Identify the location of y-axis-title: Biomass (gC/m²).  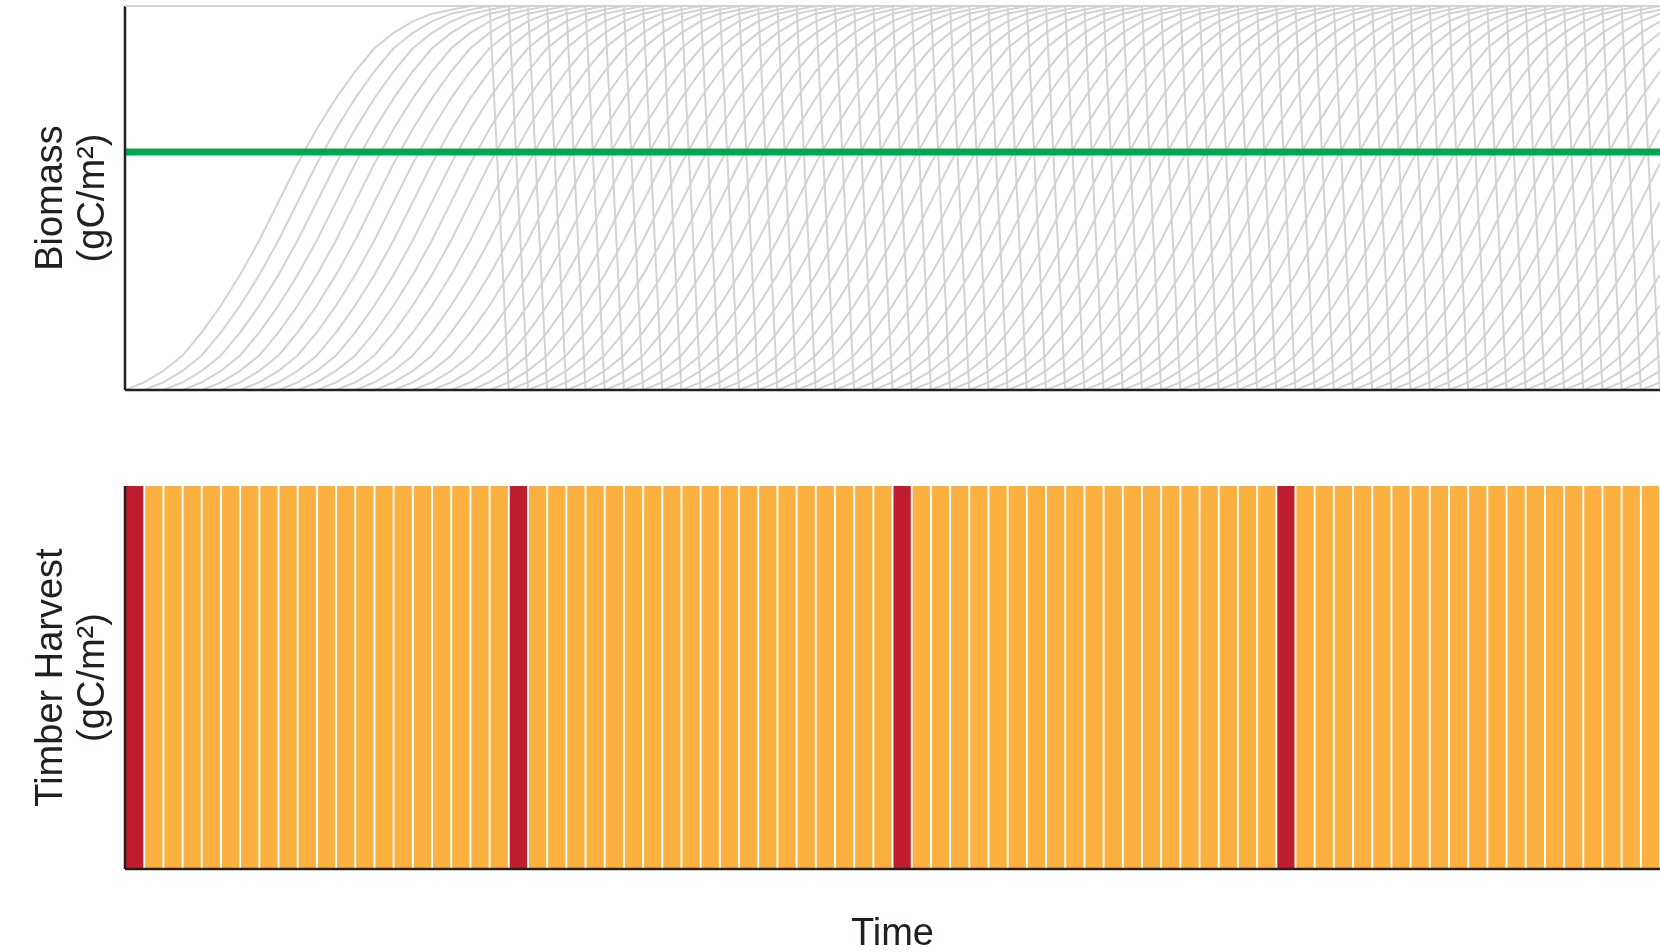
(70, 198).